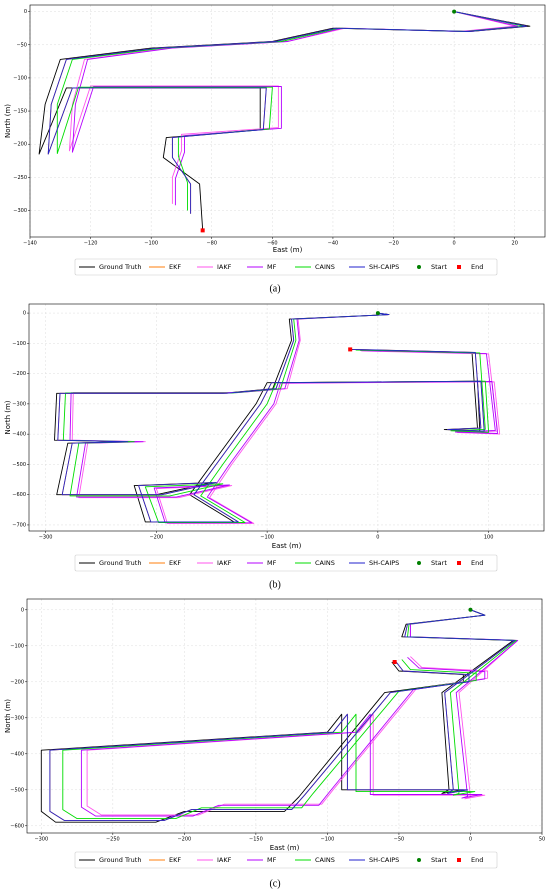 The height and width of the screenshot is (895, 550). Describe the element at coordinates (211, 244) in the screenshot. I see `x-tick-label: −80` at that location.